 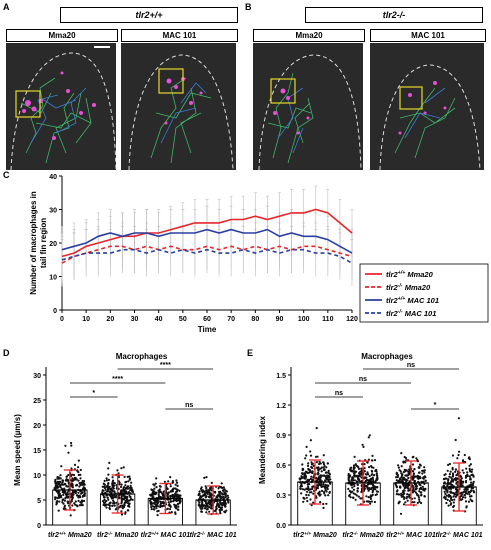 What do you see at coordinates (281, 406) in the screenshot?
I see `y-tick-label: 1.2` at bounding box center [281, 406].